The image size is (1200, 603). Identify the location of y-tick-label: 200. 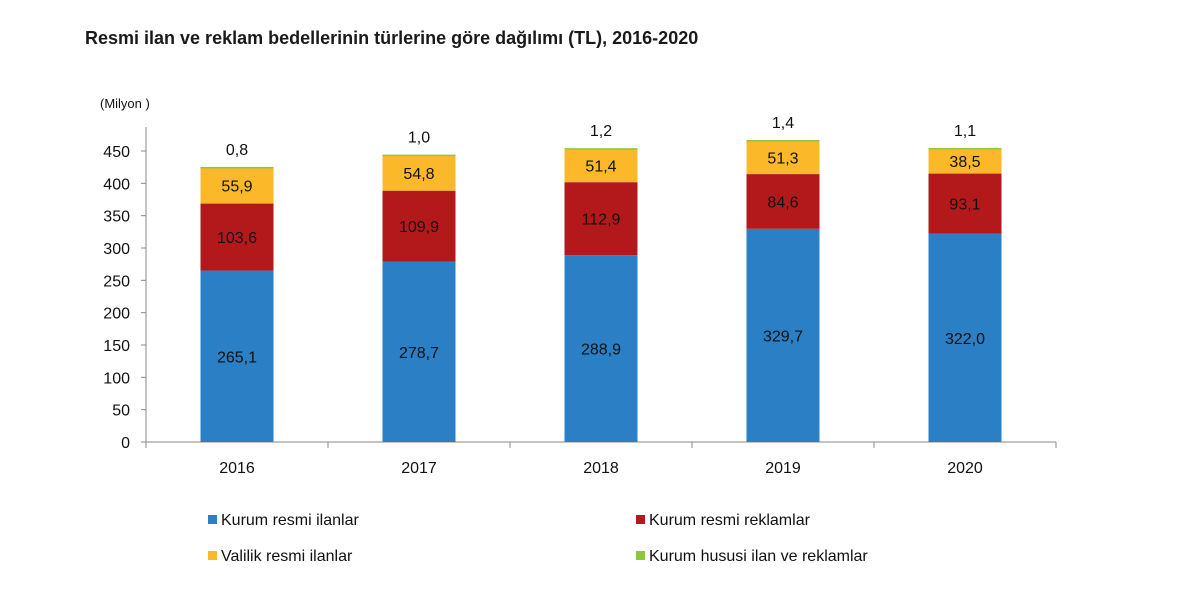
(116, 314).